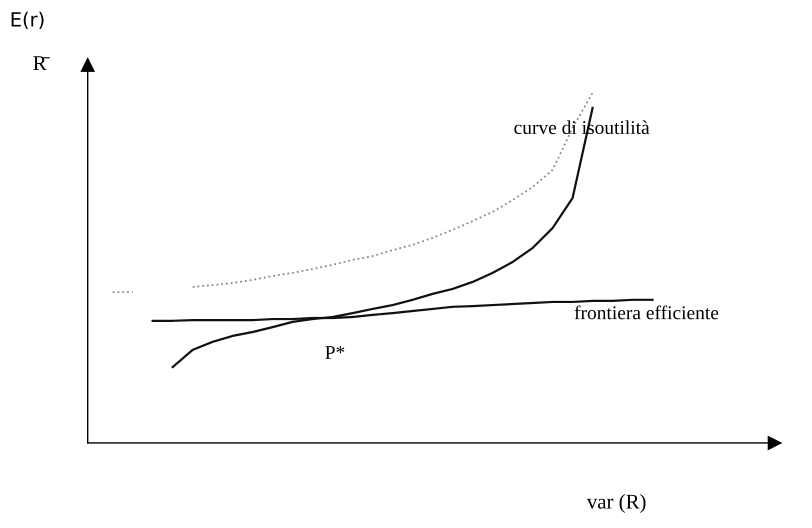 The height and width of the screenshot is (528, 812). I want to click on annotation: P*, so click(334, 352).